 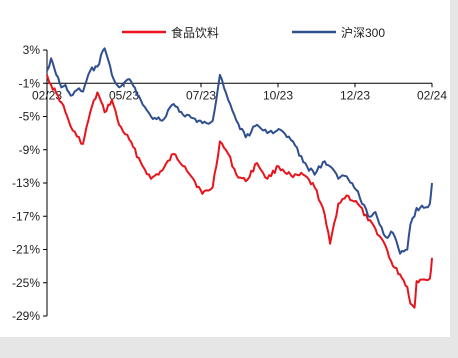 I want to click on legend-label-food-beverage: 食品饮料, so click(x=195, y=32).